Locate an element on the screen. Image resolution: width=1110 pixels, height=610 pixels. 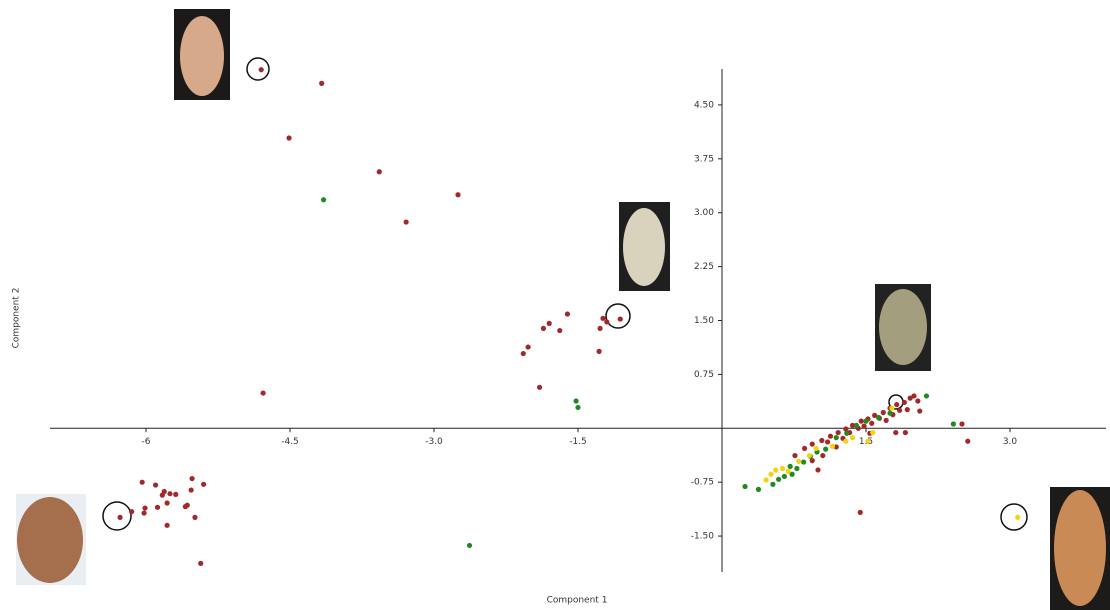
y-tick-label: -1.50 is located at coordinates (703, 537).